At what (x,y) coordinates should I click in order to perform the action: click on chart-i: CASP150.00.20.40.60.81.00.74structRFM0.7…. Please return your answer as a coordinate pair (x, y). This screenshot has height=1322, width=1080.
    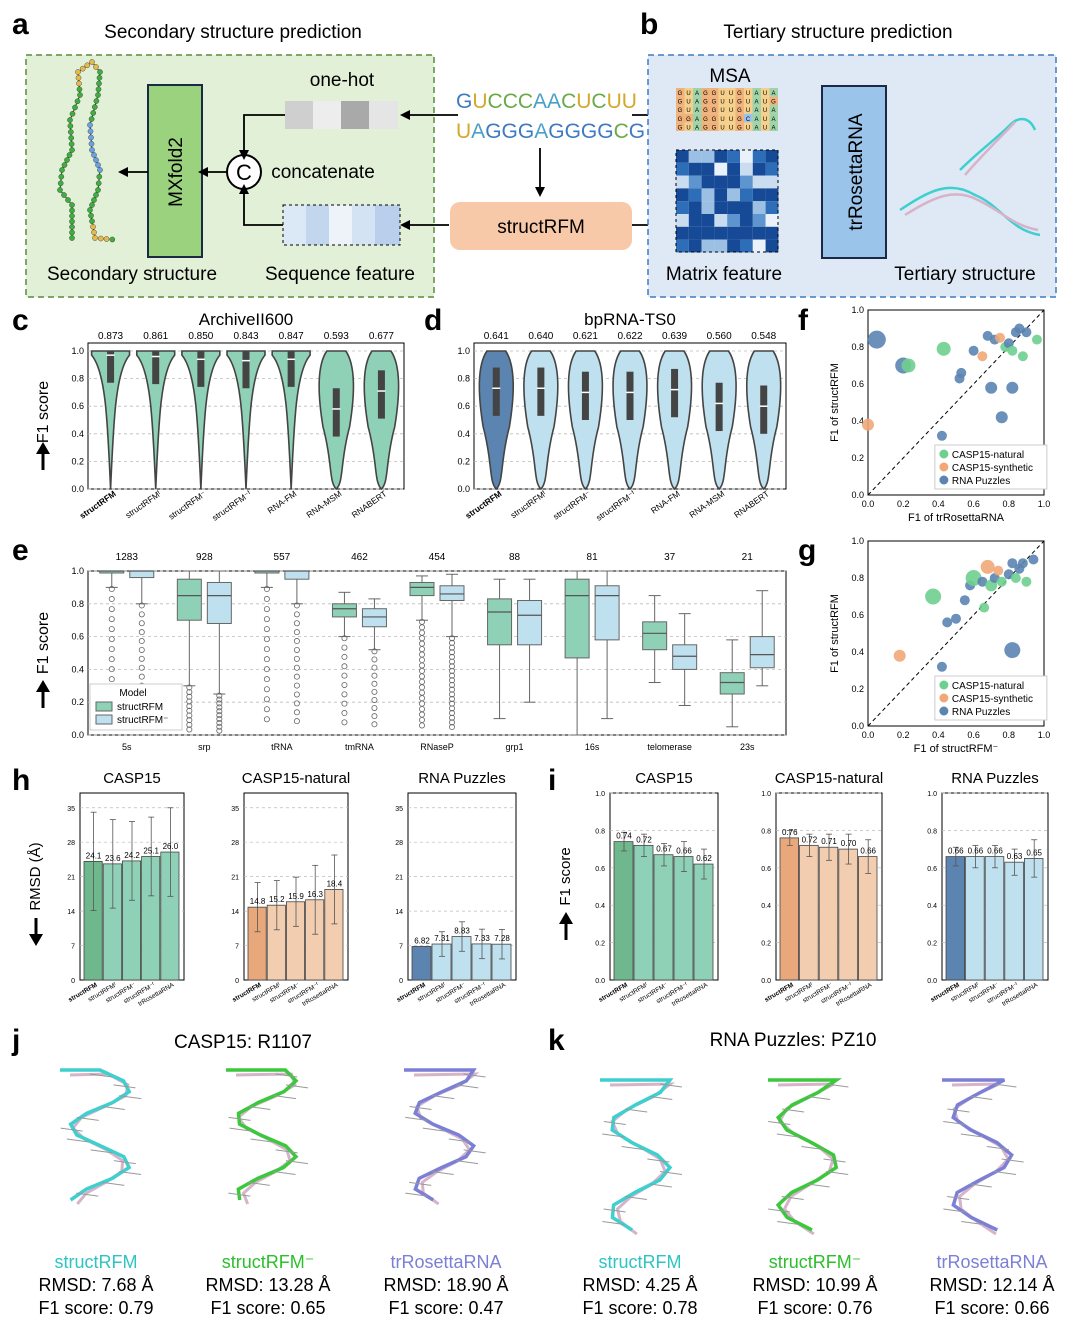
    Looking at the image, I should click on (803, 889).